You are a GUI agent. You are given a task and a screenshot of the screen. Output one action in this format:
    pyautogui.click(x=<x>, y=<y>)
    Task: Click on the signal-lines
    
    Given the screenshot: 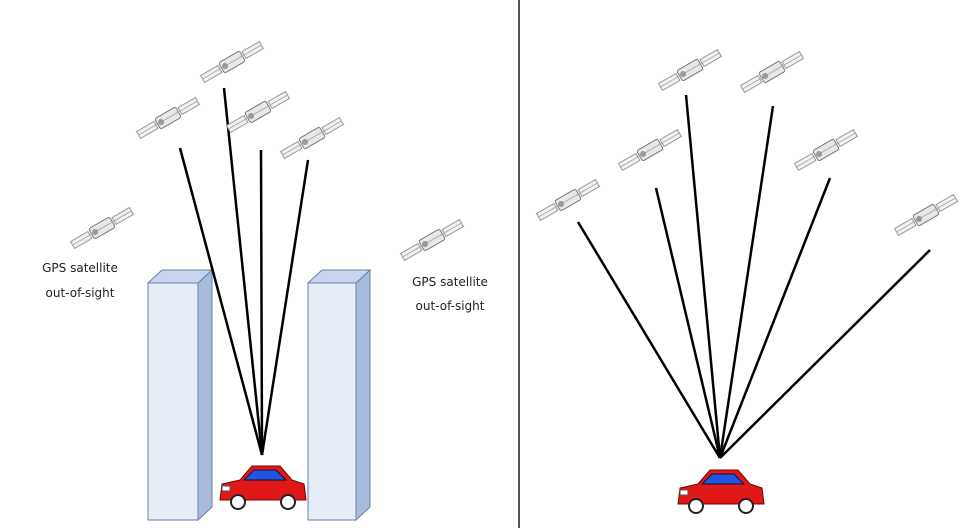 What is the action you would take?
    pyautogui.click(x=244, y=271)
    